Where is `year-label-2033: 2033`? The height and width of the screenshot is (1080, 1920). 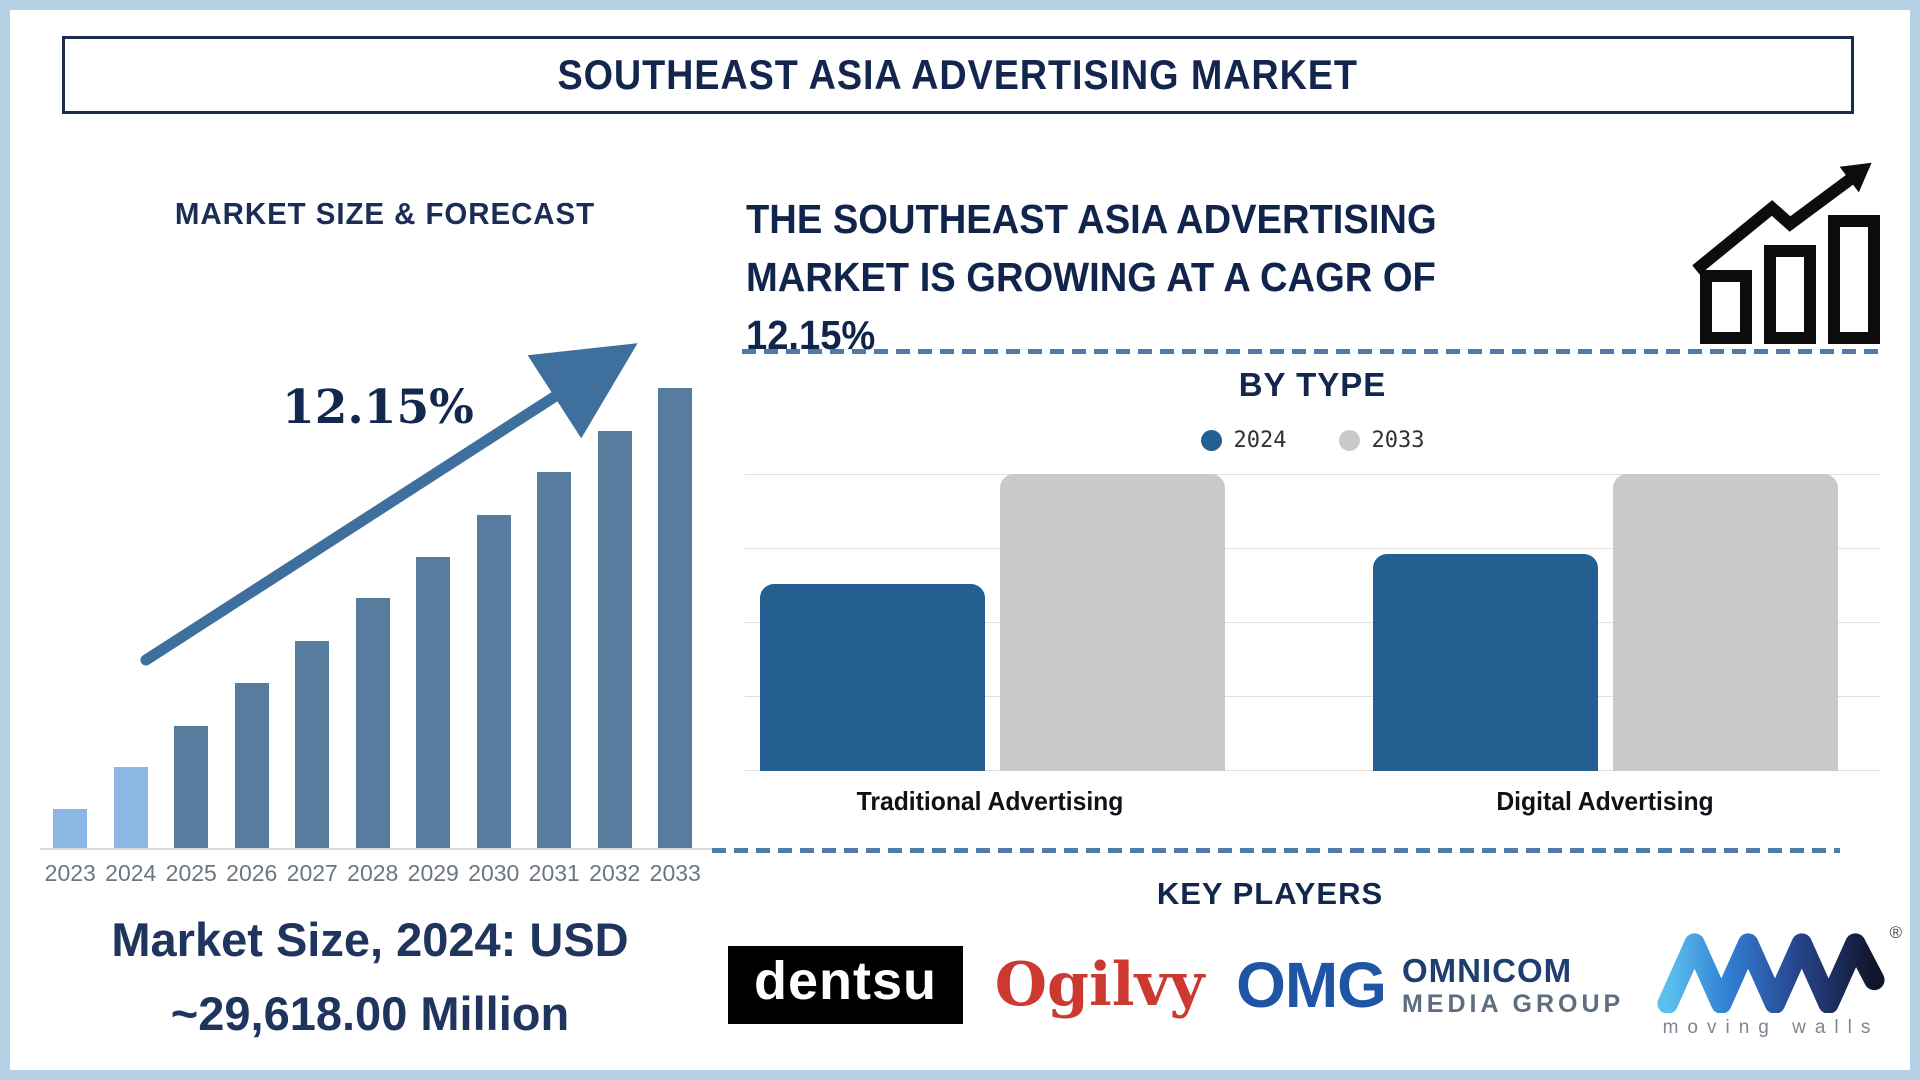
year-label-2033: 2033 is located at coordinates (675, 873).